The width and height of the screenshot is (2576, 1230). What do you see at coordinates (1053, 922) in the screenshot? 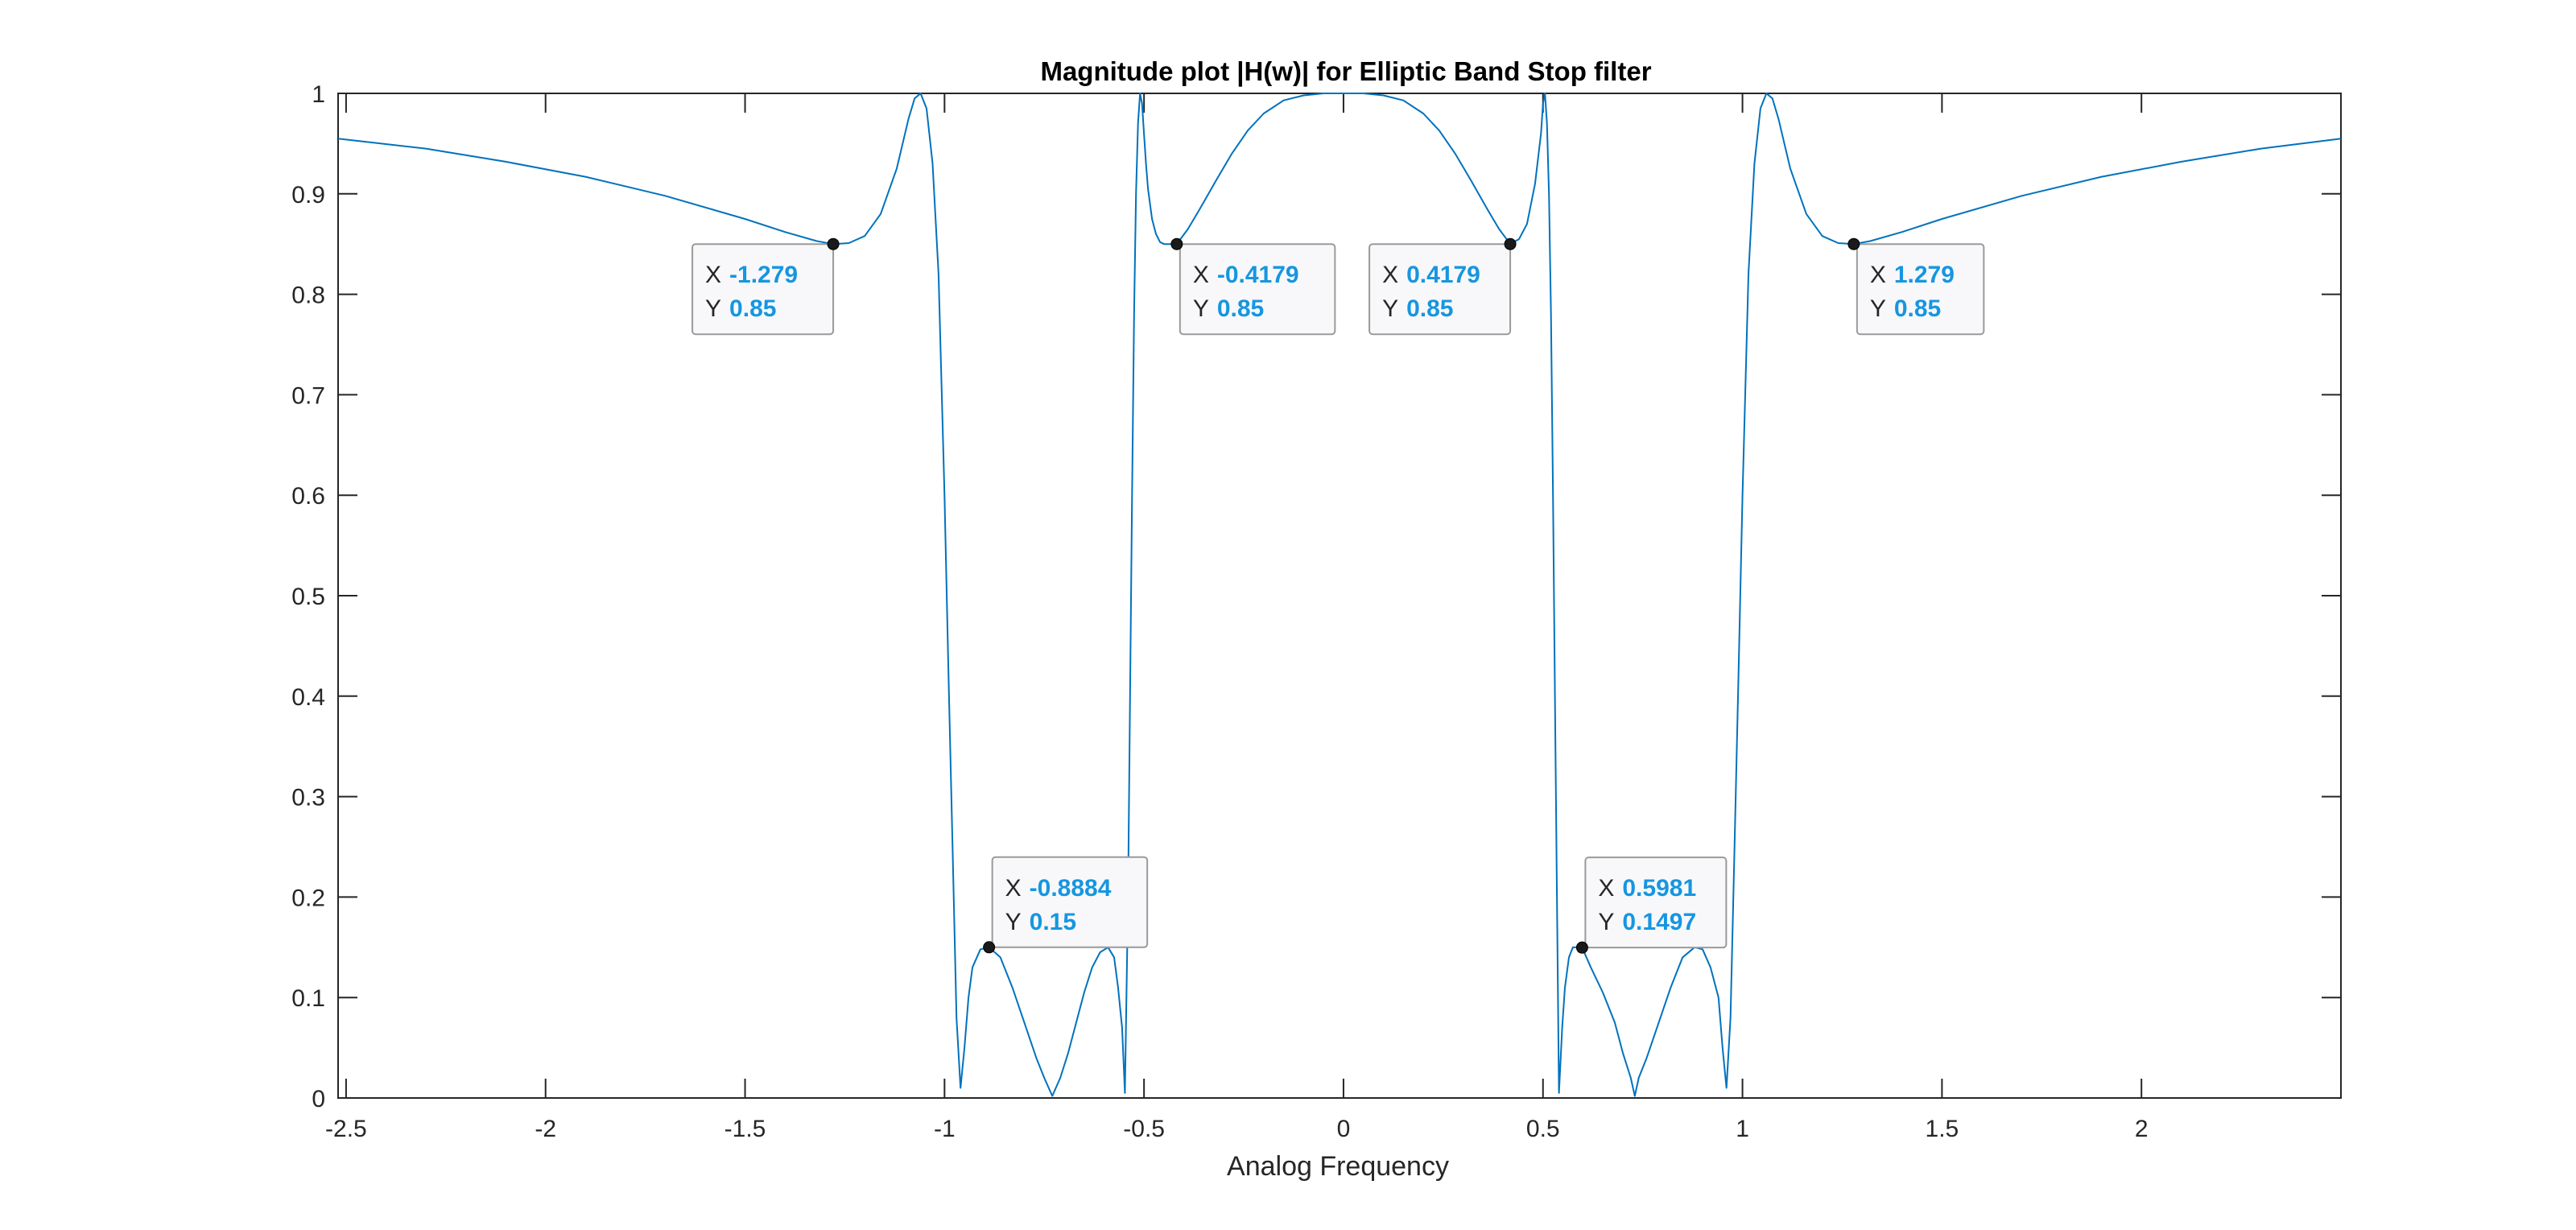
I see `datatip-y-value: 0.15` at bounding box center [1053, 922].